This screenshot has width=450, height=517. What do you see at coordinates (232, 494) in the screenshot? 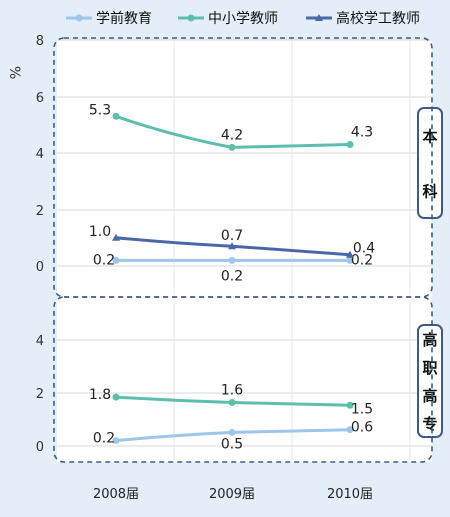
I see `x-tick-label: 2009届` at bounding box center [232, 494].